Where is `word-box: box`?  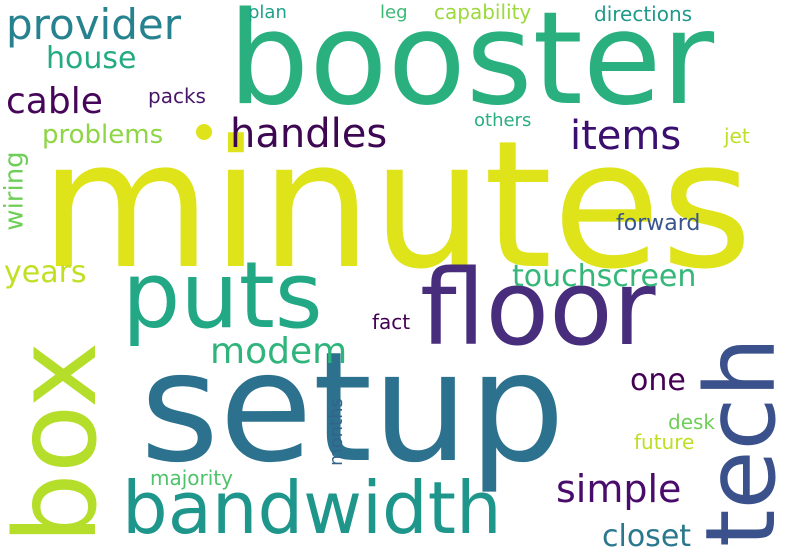 word-box: box is located at coordinates (61, 443).